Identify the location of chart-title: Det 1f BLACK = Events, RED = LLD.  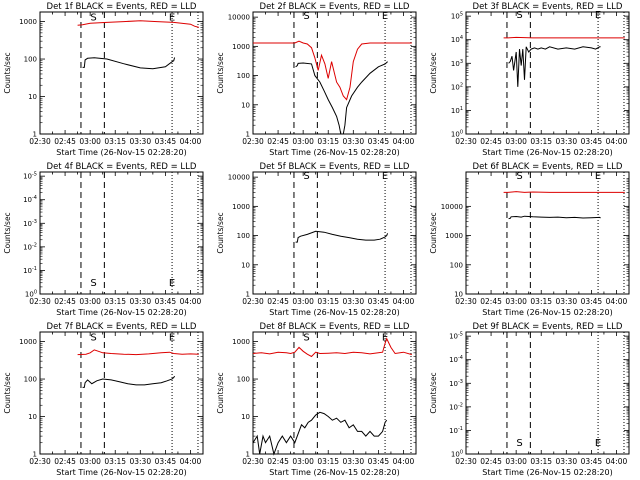
(122, 7).